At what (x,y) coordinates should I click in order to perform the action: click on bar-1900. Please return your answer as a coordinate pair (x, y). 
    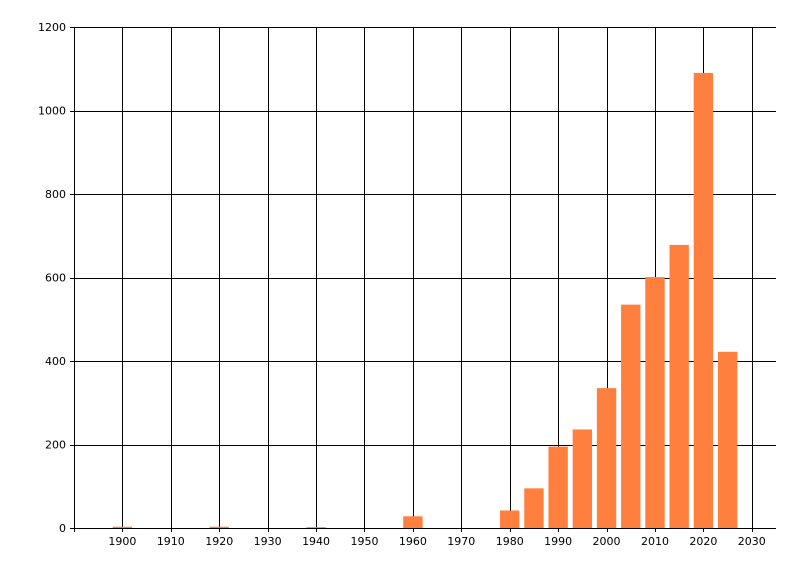
    Looking at the image, I should click on (122, 527).